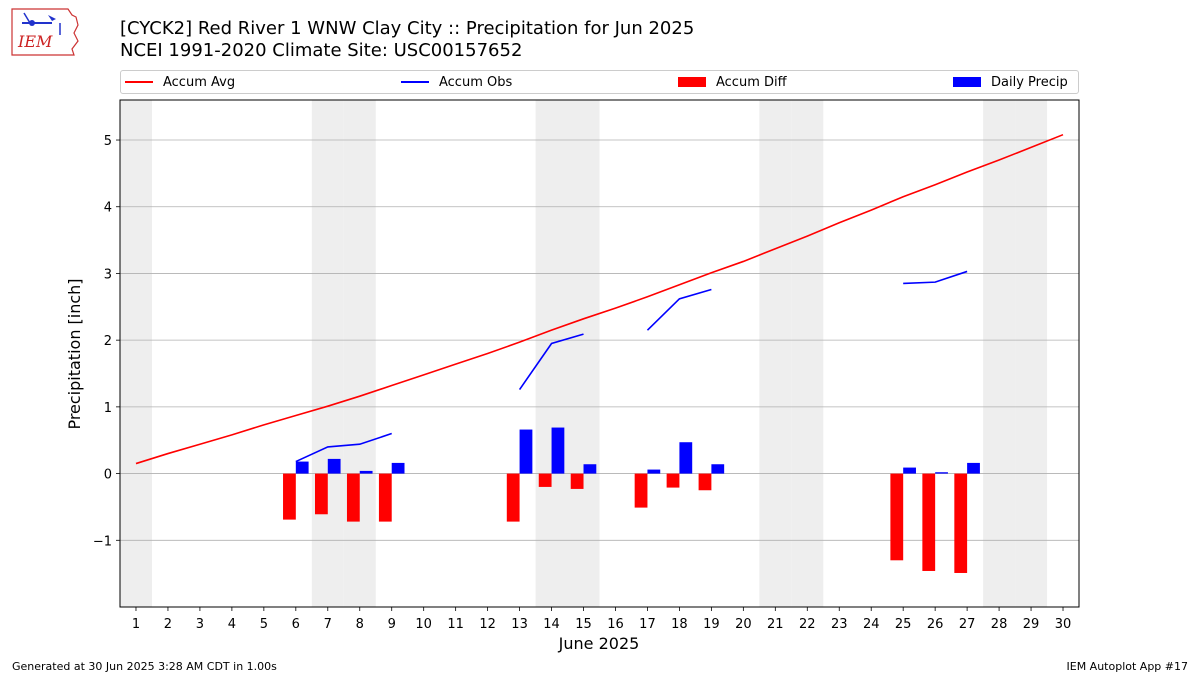 This screenshot has height=675, width=1200. I want to click on x-tick-label: 19, so click(711, 624).